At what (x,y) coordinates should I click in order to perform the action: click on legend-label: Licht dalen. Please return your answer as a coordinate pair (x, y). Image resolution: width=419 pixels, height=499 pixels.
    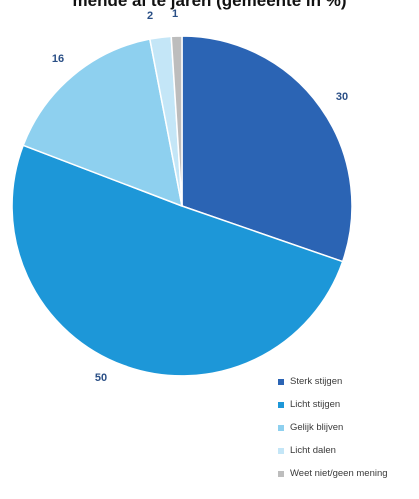
    Looking at the image, I should click on (313, 450).